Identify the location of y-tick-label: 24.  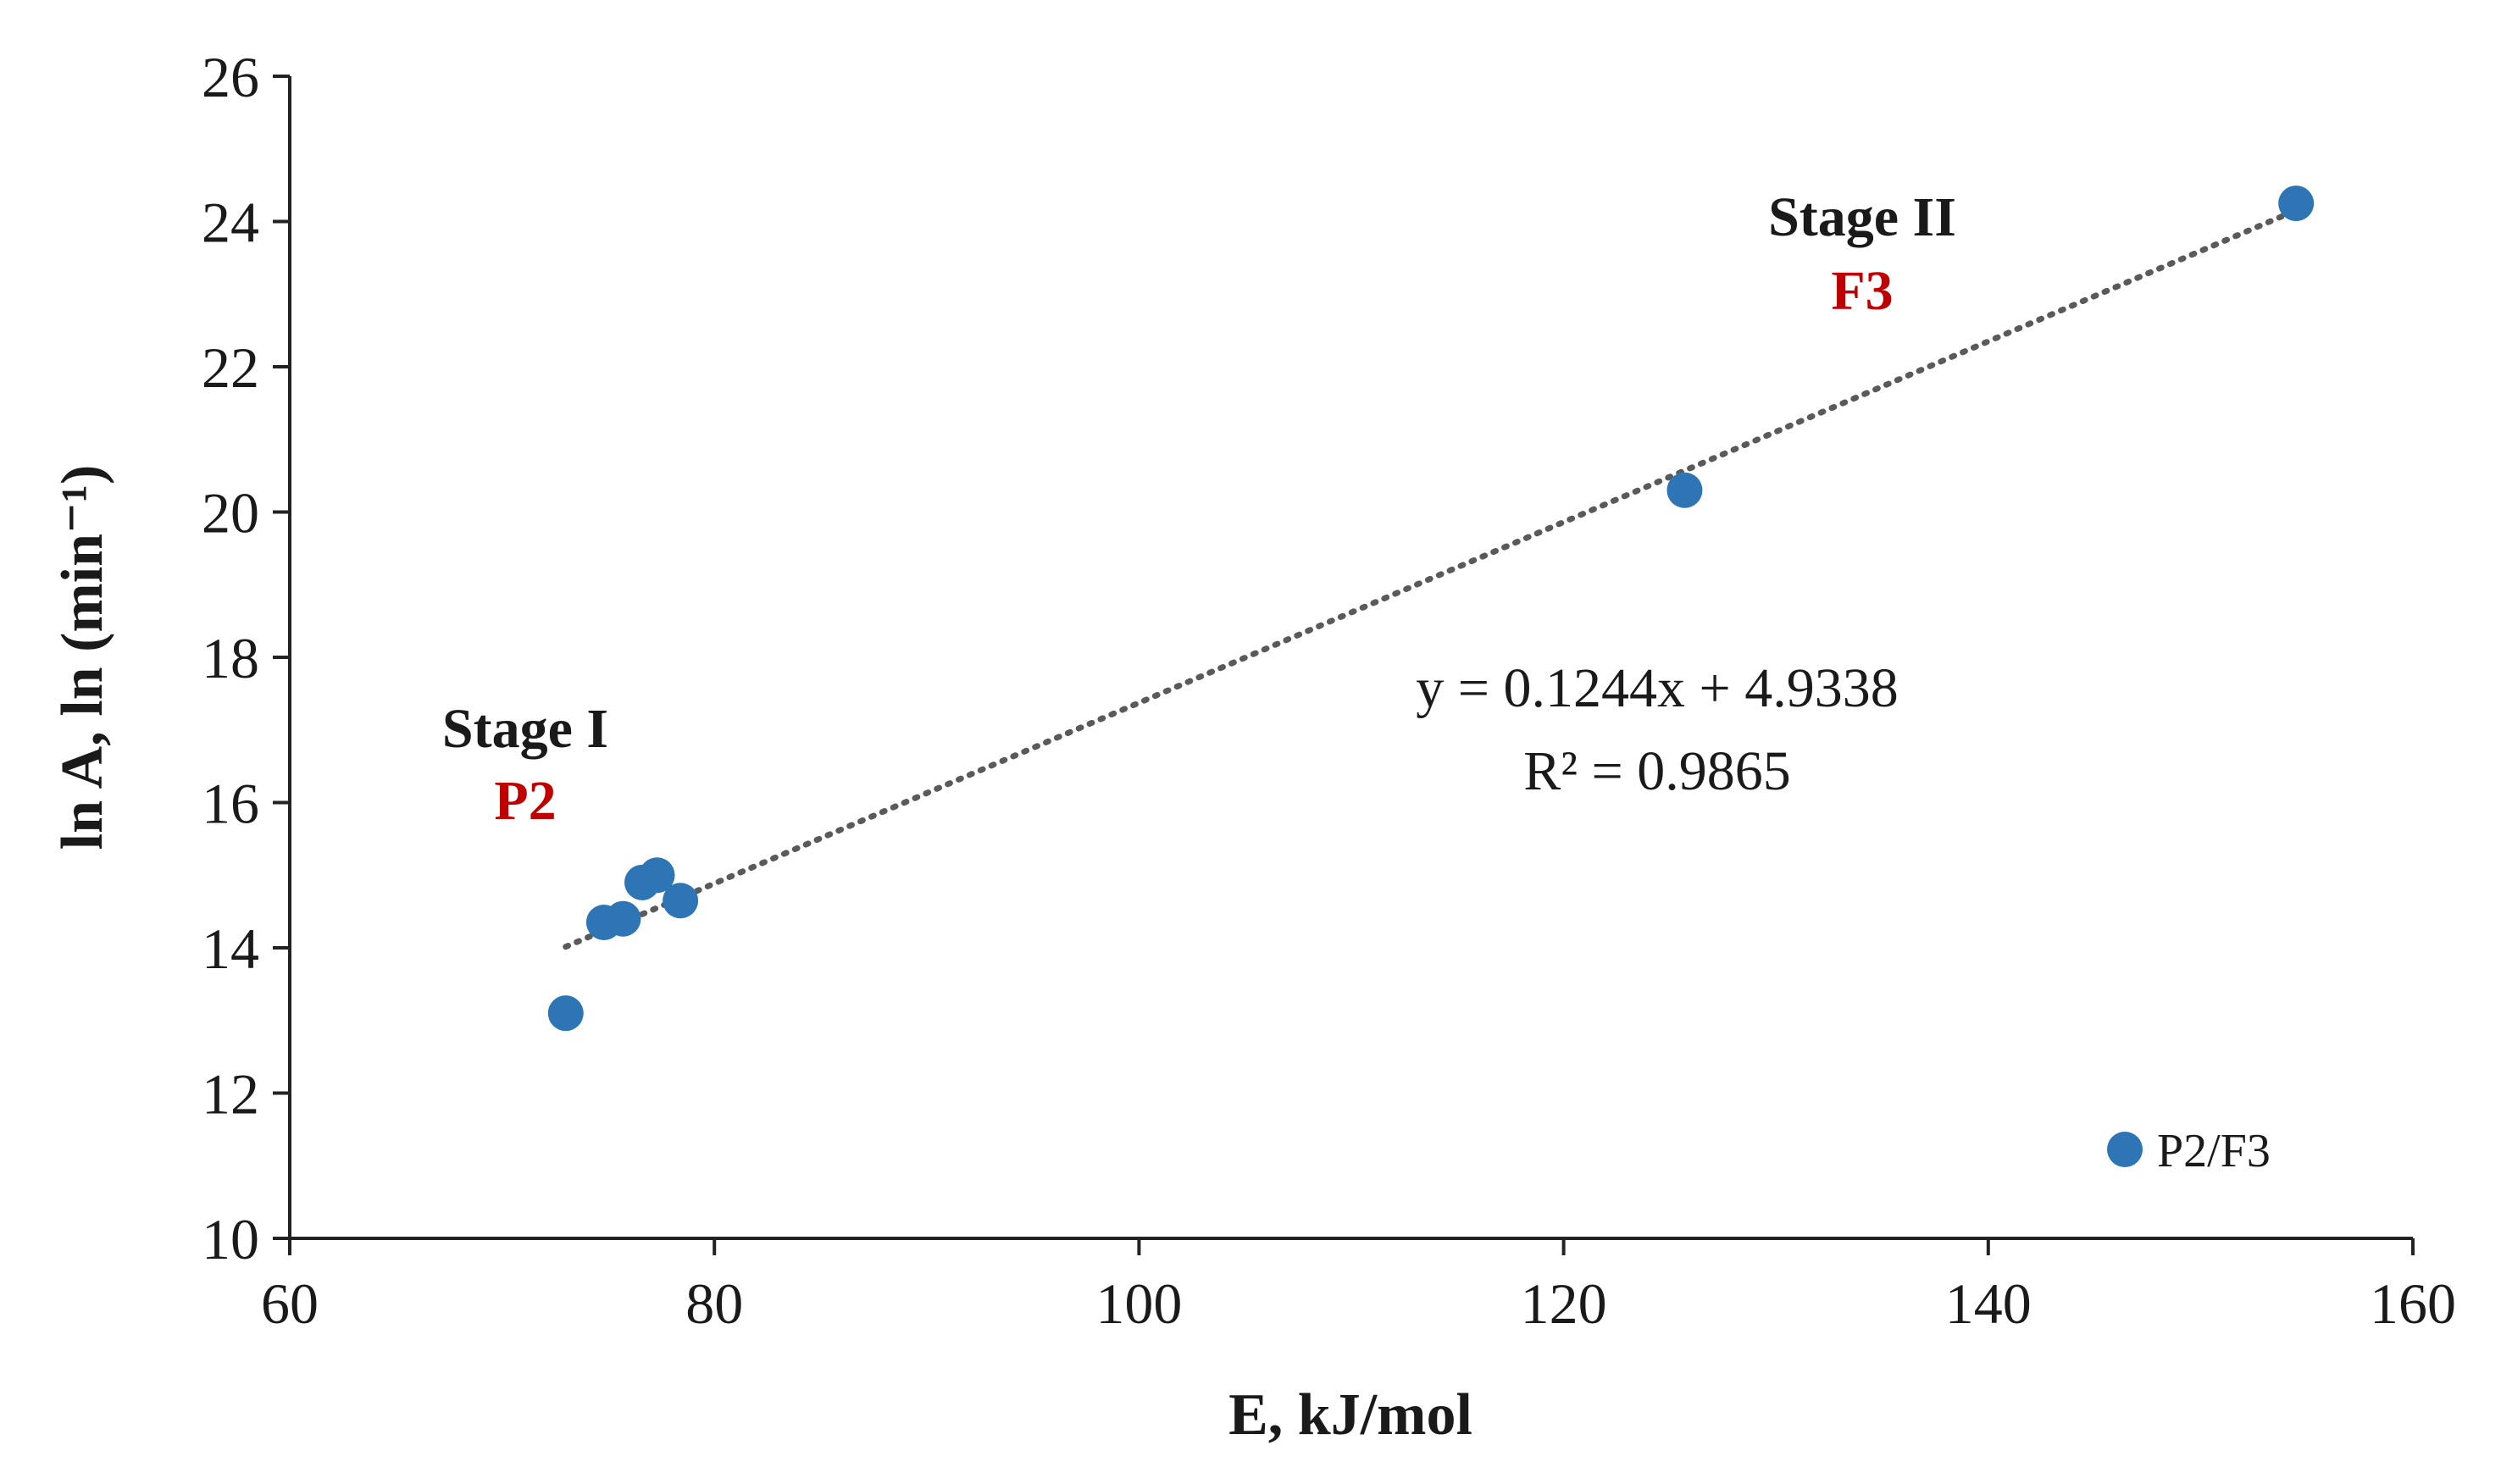
(230, 223).